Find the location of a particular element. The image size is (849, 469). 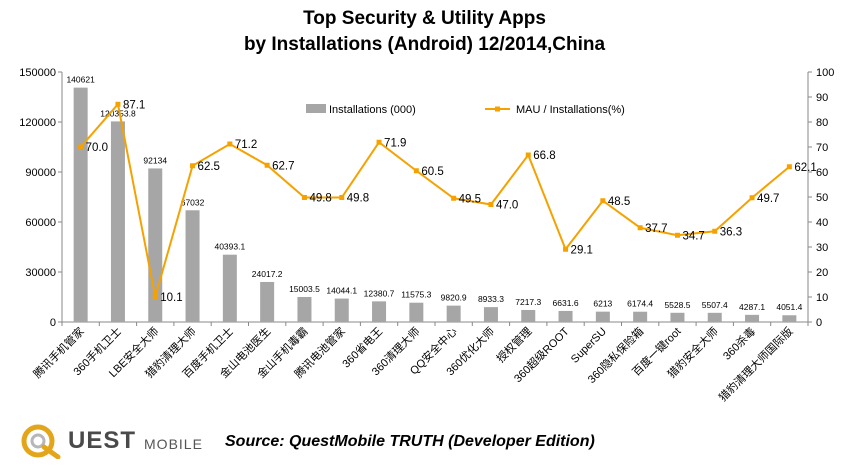

left-tick-label: 30000 is located at coordinates (40, 273).